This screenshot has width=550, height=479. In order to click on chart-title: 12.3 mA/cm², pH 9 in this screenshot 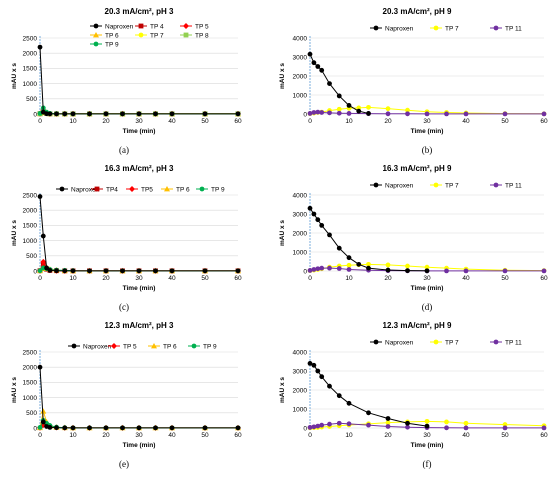, I will do `click(417, 325)`.